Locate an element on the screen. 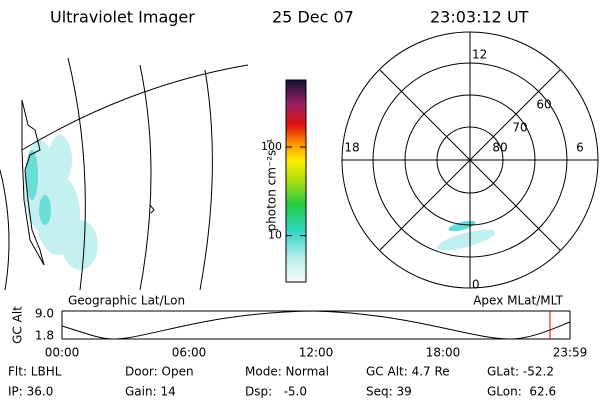  footer-field: Seq: 39 is located at coordinates (389, 392).